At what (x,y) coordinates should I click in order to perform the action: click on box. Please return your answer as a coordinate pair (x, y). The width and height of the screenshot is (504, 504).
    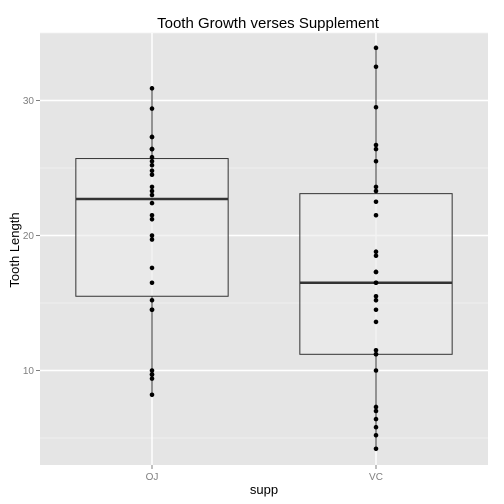
    Looking at the image, I should click on (152, 227).